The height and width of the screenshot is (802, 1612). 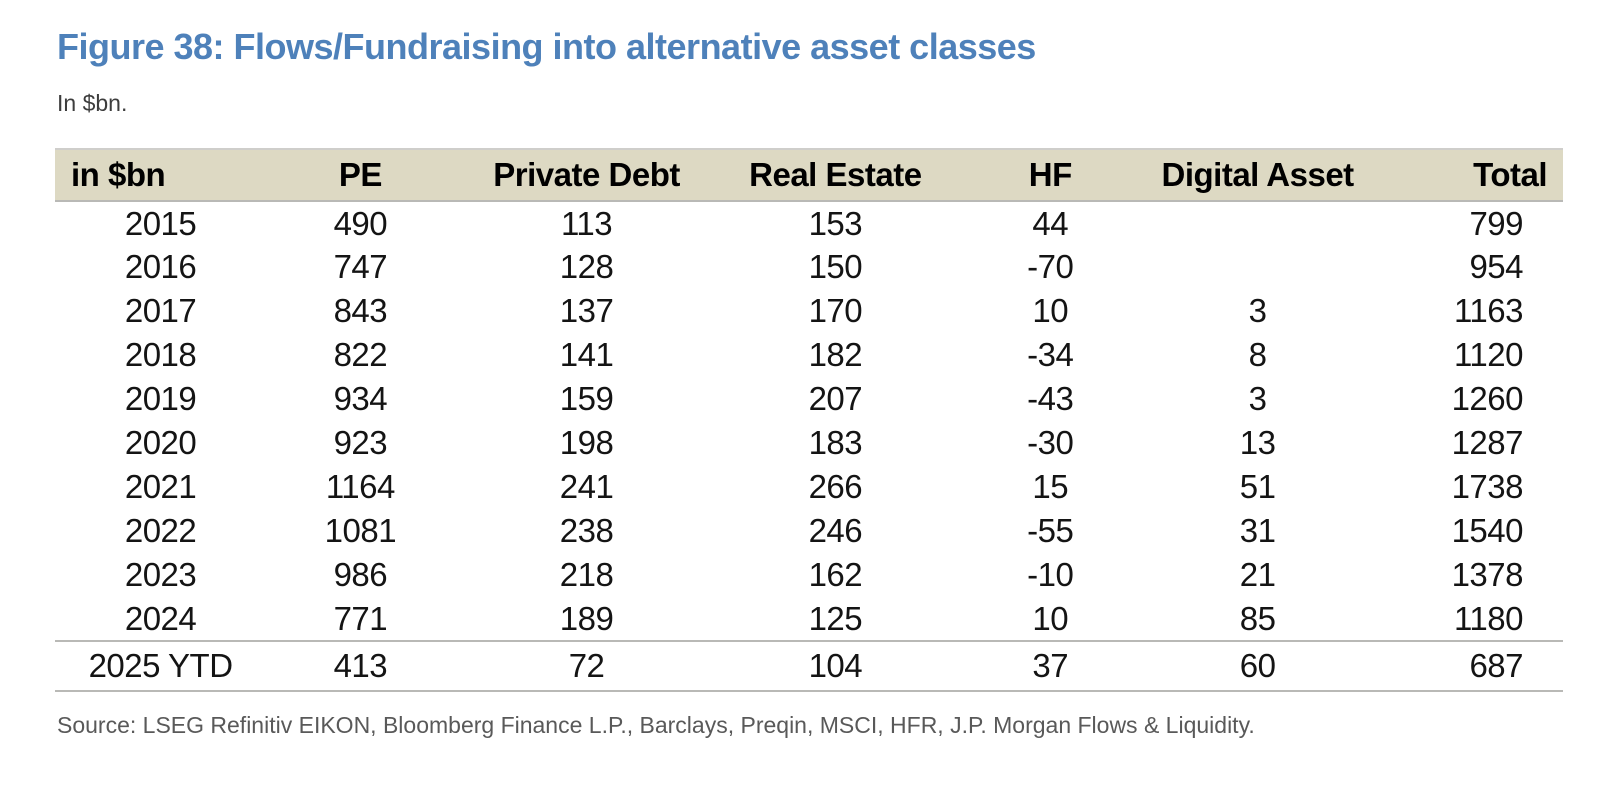 What do you see at coordinates (1050, 223) in the screenshot?
I see `value-cell: 44` at bounding box center [1050, 223].